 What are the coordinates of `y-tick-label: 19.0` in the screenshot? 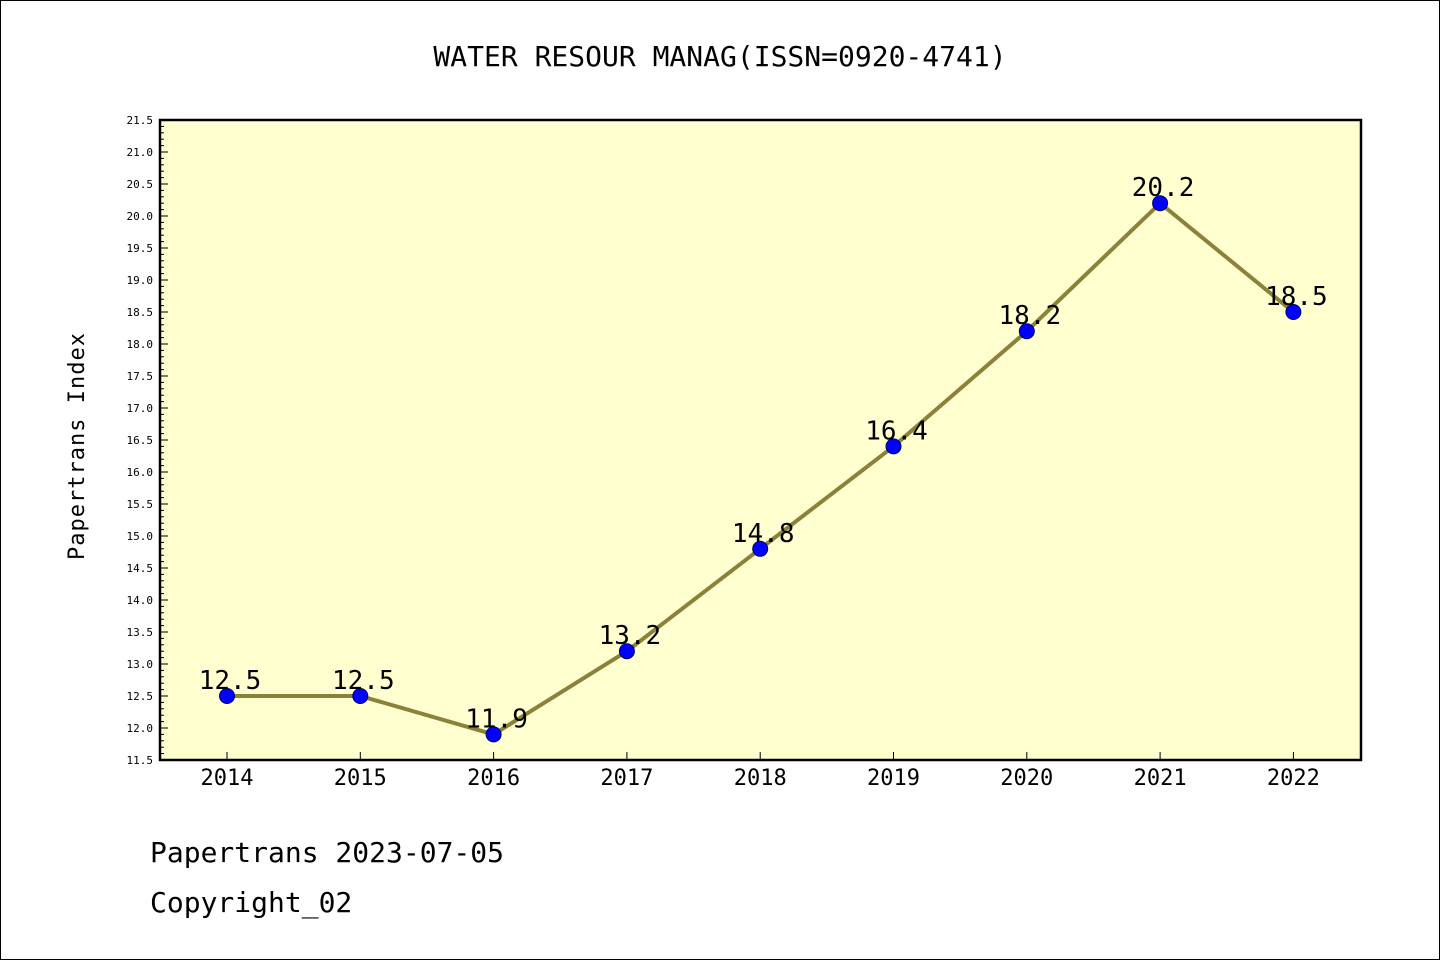 It's located at (140, 280).